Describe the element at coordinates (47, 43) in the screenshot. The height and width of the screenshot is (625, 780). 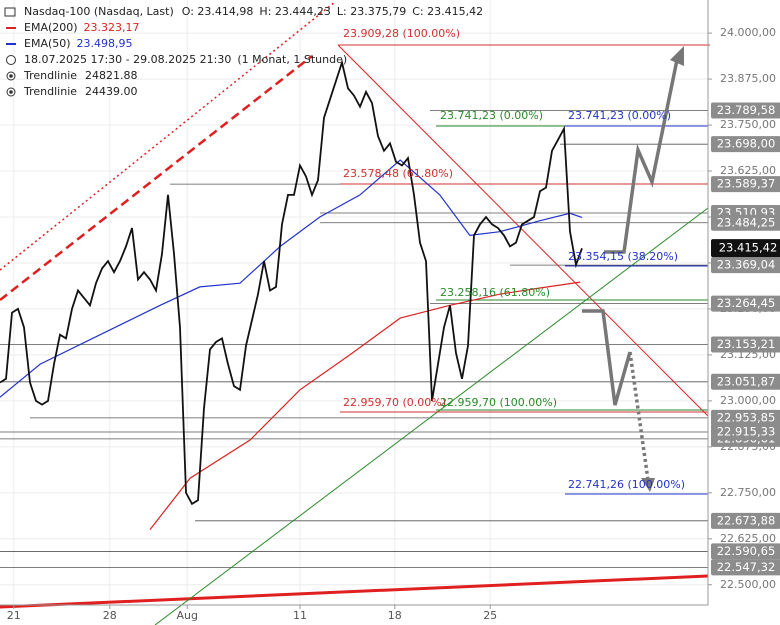
I see `legend-name: EMA(50)` at that location.